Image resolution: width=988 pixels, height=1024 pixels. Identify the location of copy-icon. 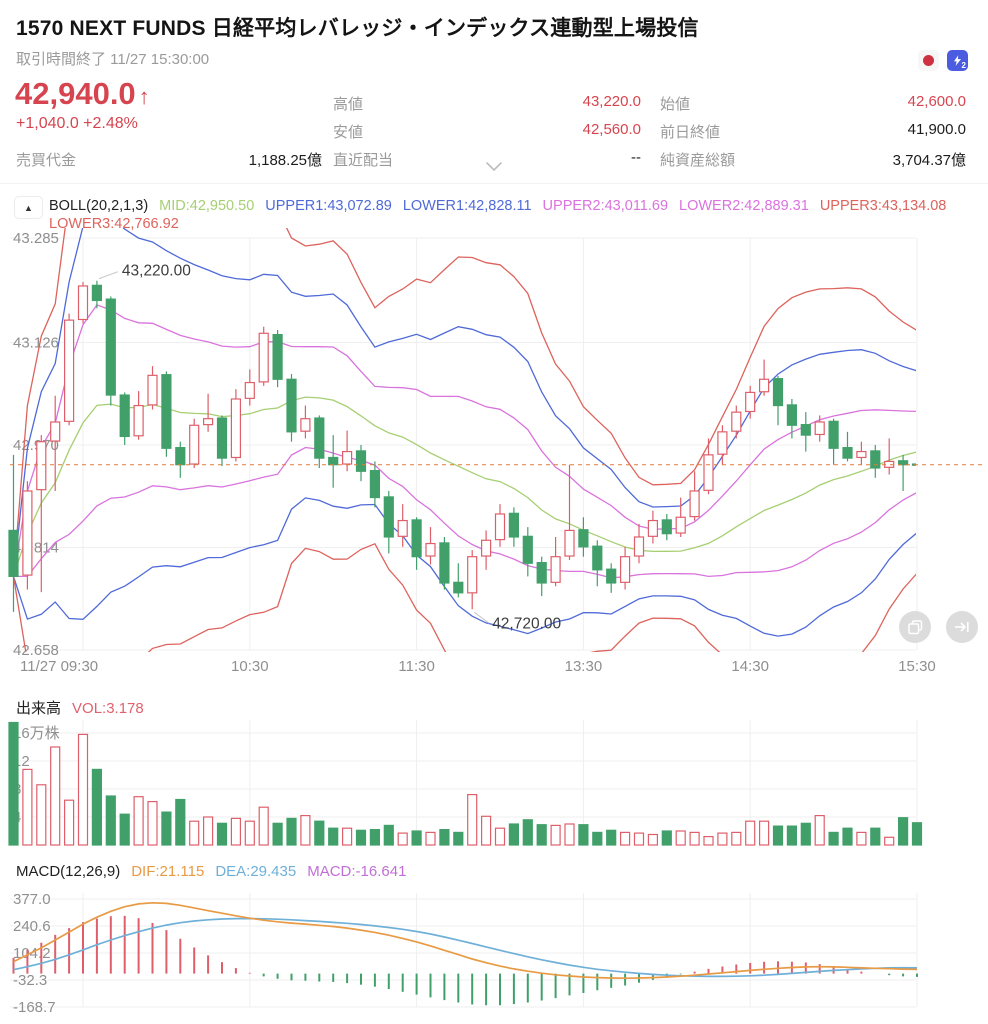
(914, 626).